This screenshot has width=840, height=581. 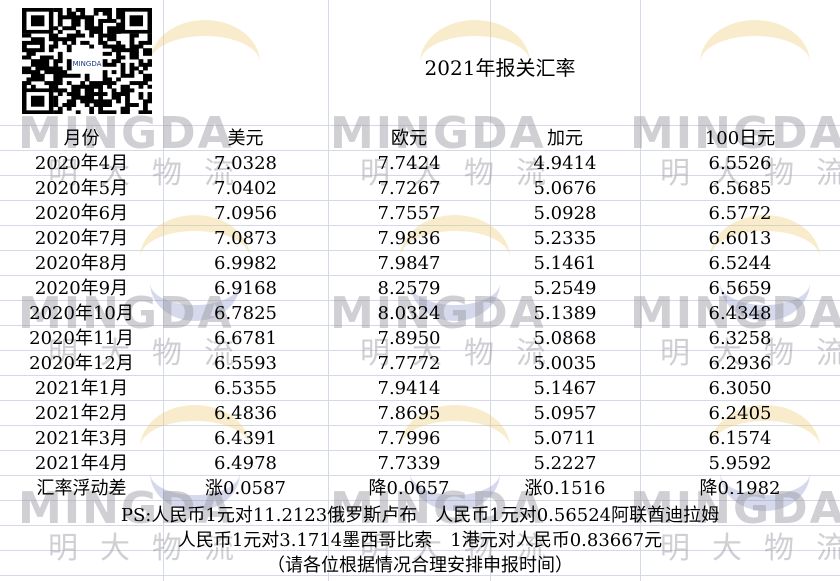 I want to click on rate-cell: 7.9414, so click(x=409, y=388).